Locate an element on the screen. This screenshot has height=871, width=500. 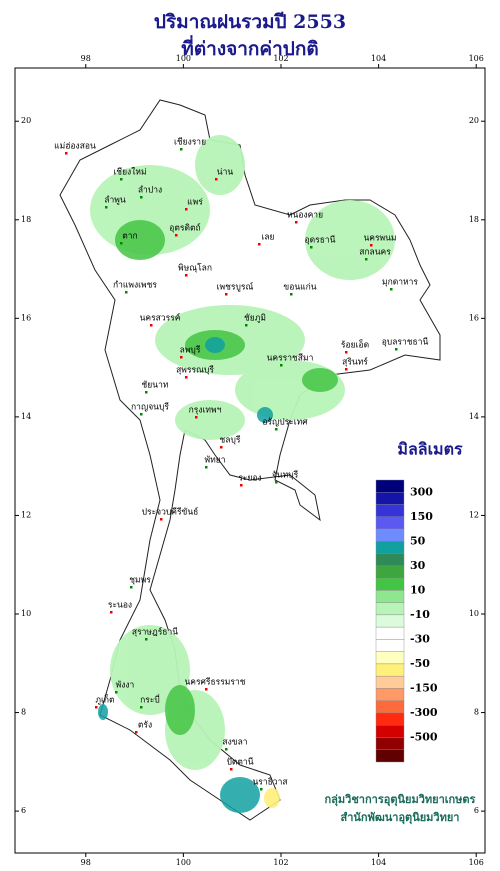
province-label: ลำปาง is located at coordinates (150, 191).